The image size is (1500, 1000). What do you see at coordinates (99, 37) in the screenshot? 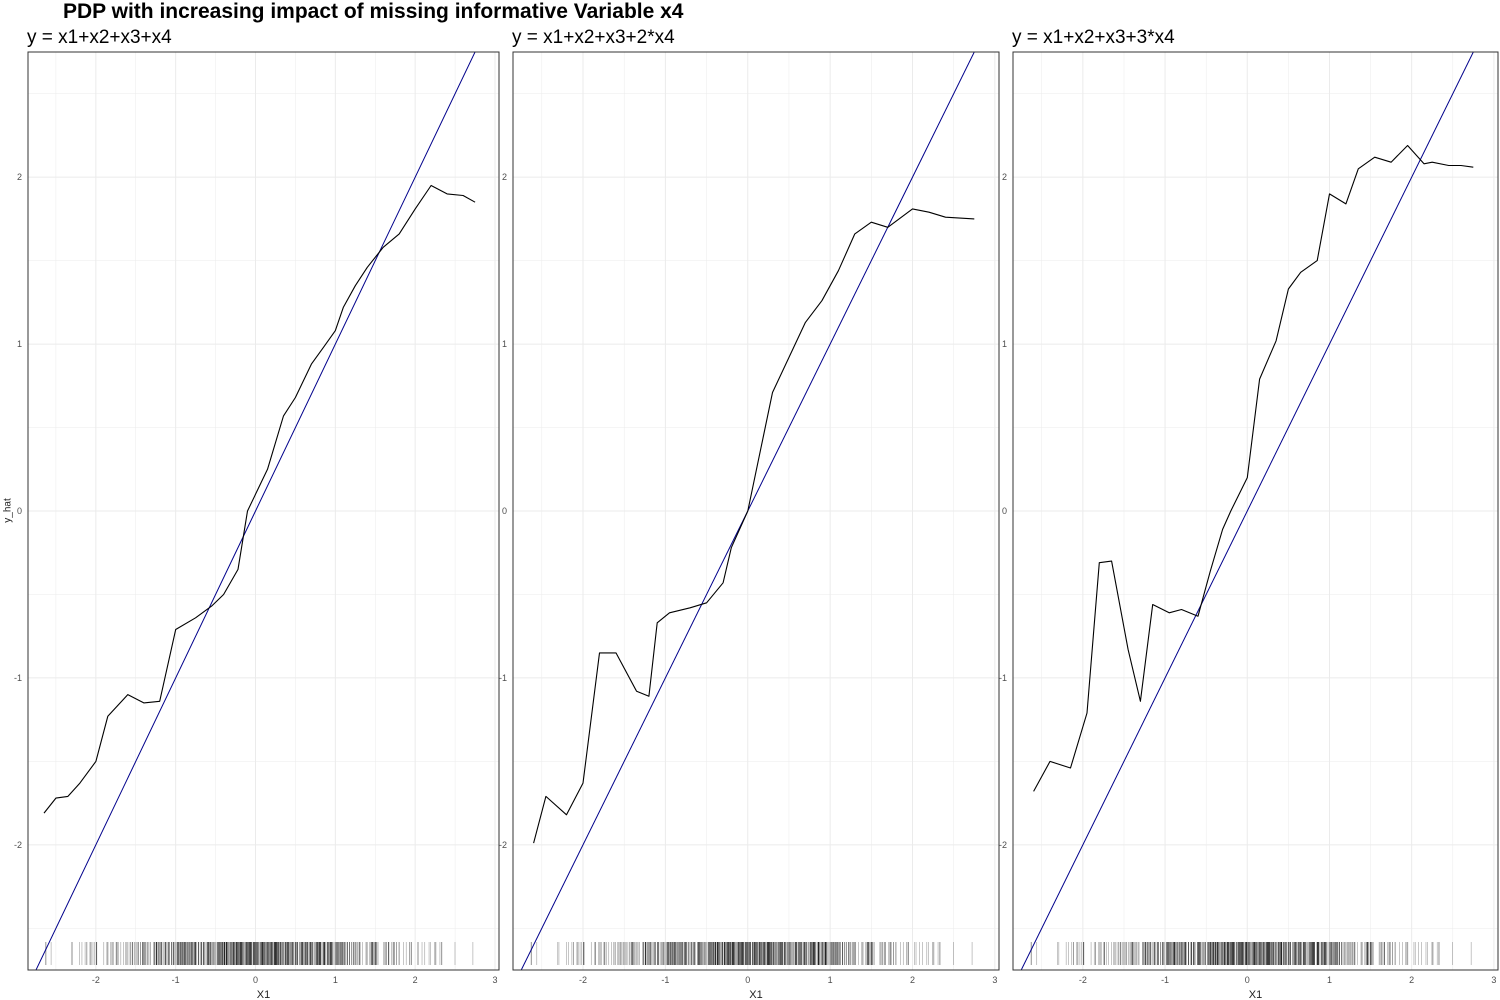
I see `panel-title-1: y = x1+x2+x3+x4` at bounding box center [99, 37].